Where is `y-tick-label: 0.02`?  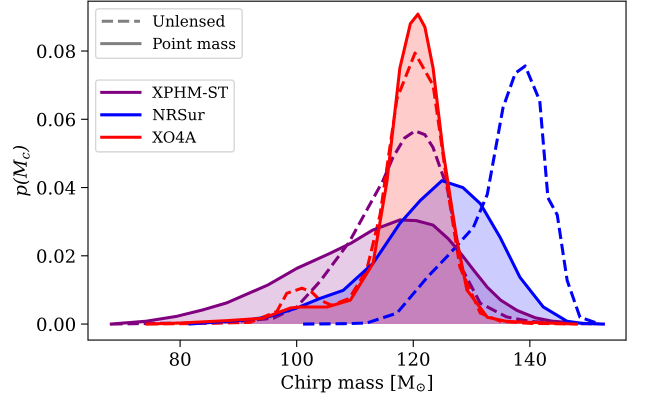
y-tick-label: 0.02 is located at coordinates (55, 256).